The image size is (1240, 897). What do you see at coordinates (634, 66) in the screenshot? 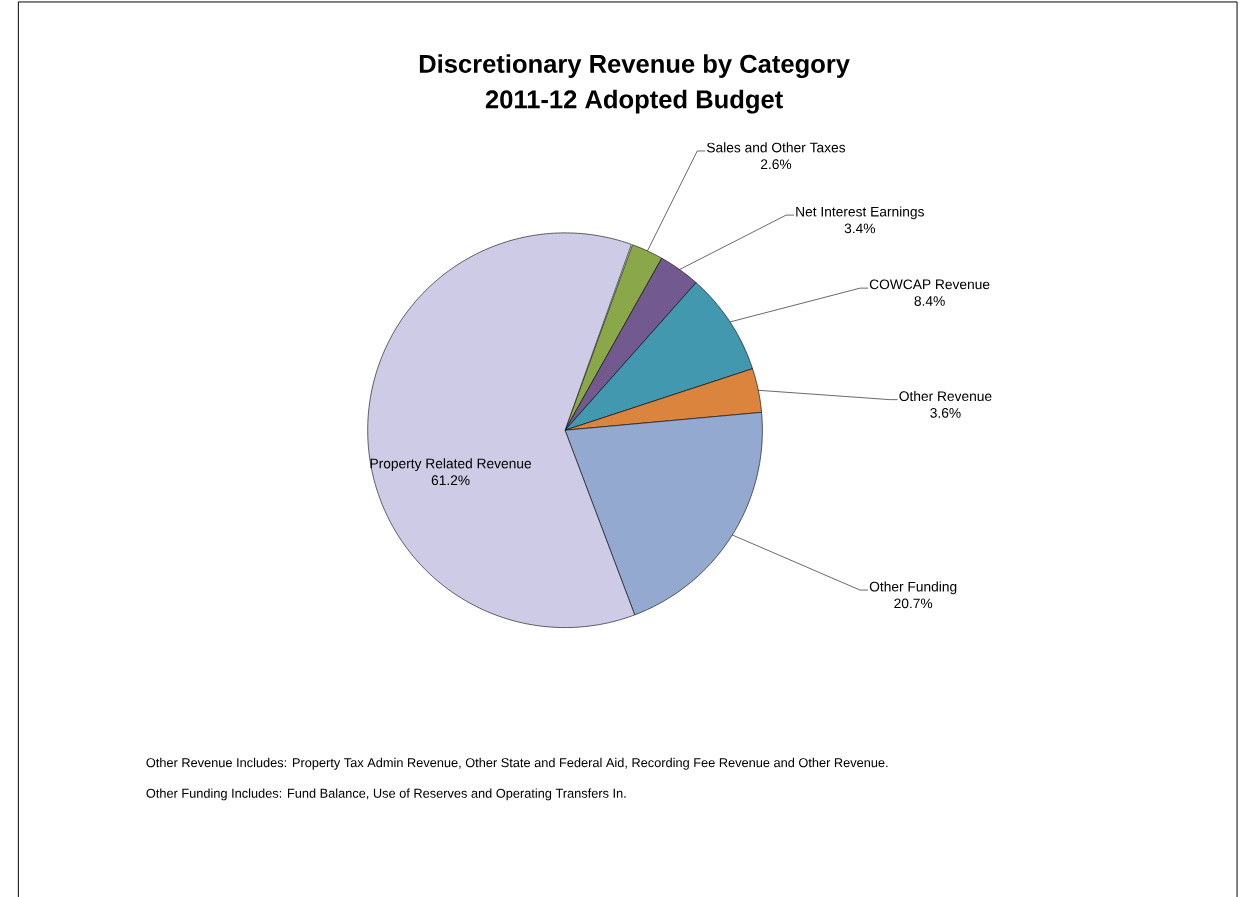
I see `chart-title: Discretionary Revenue by Category` at bounding box center [634, 66].